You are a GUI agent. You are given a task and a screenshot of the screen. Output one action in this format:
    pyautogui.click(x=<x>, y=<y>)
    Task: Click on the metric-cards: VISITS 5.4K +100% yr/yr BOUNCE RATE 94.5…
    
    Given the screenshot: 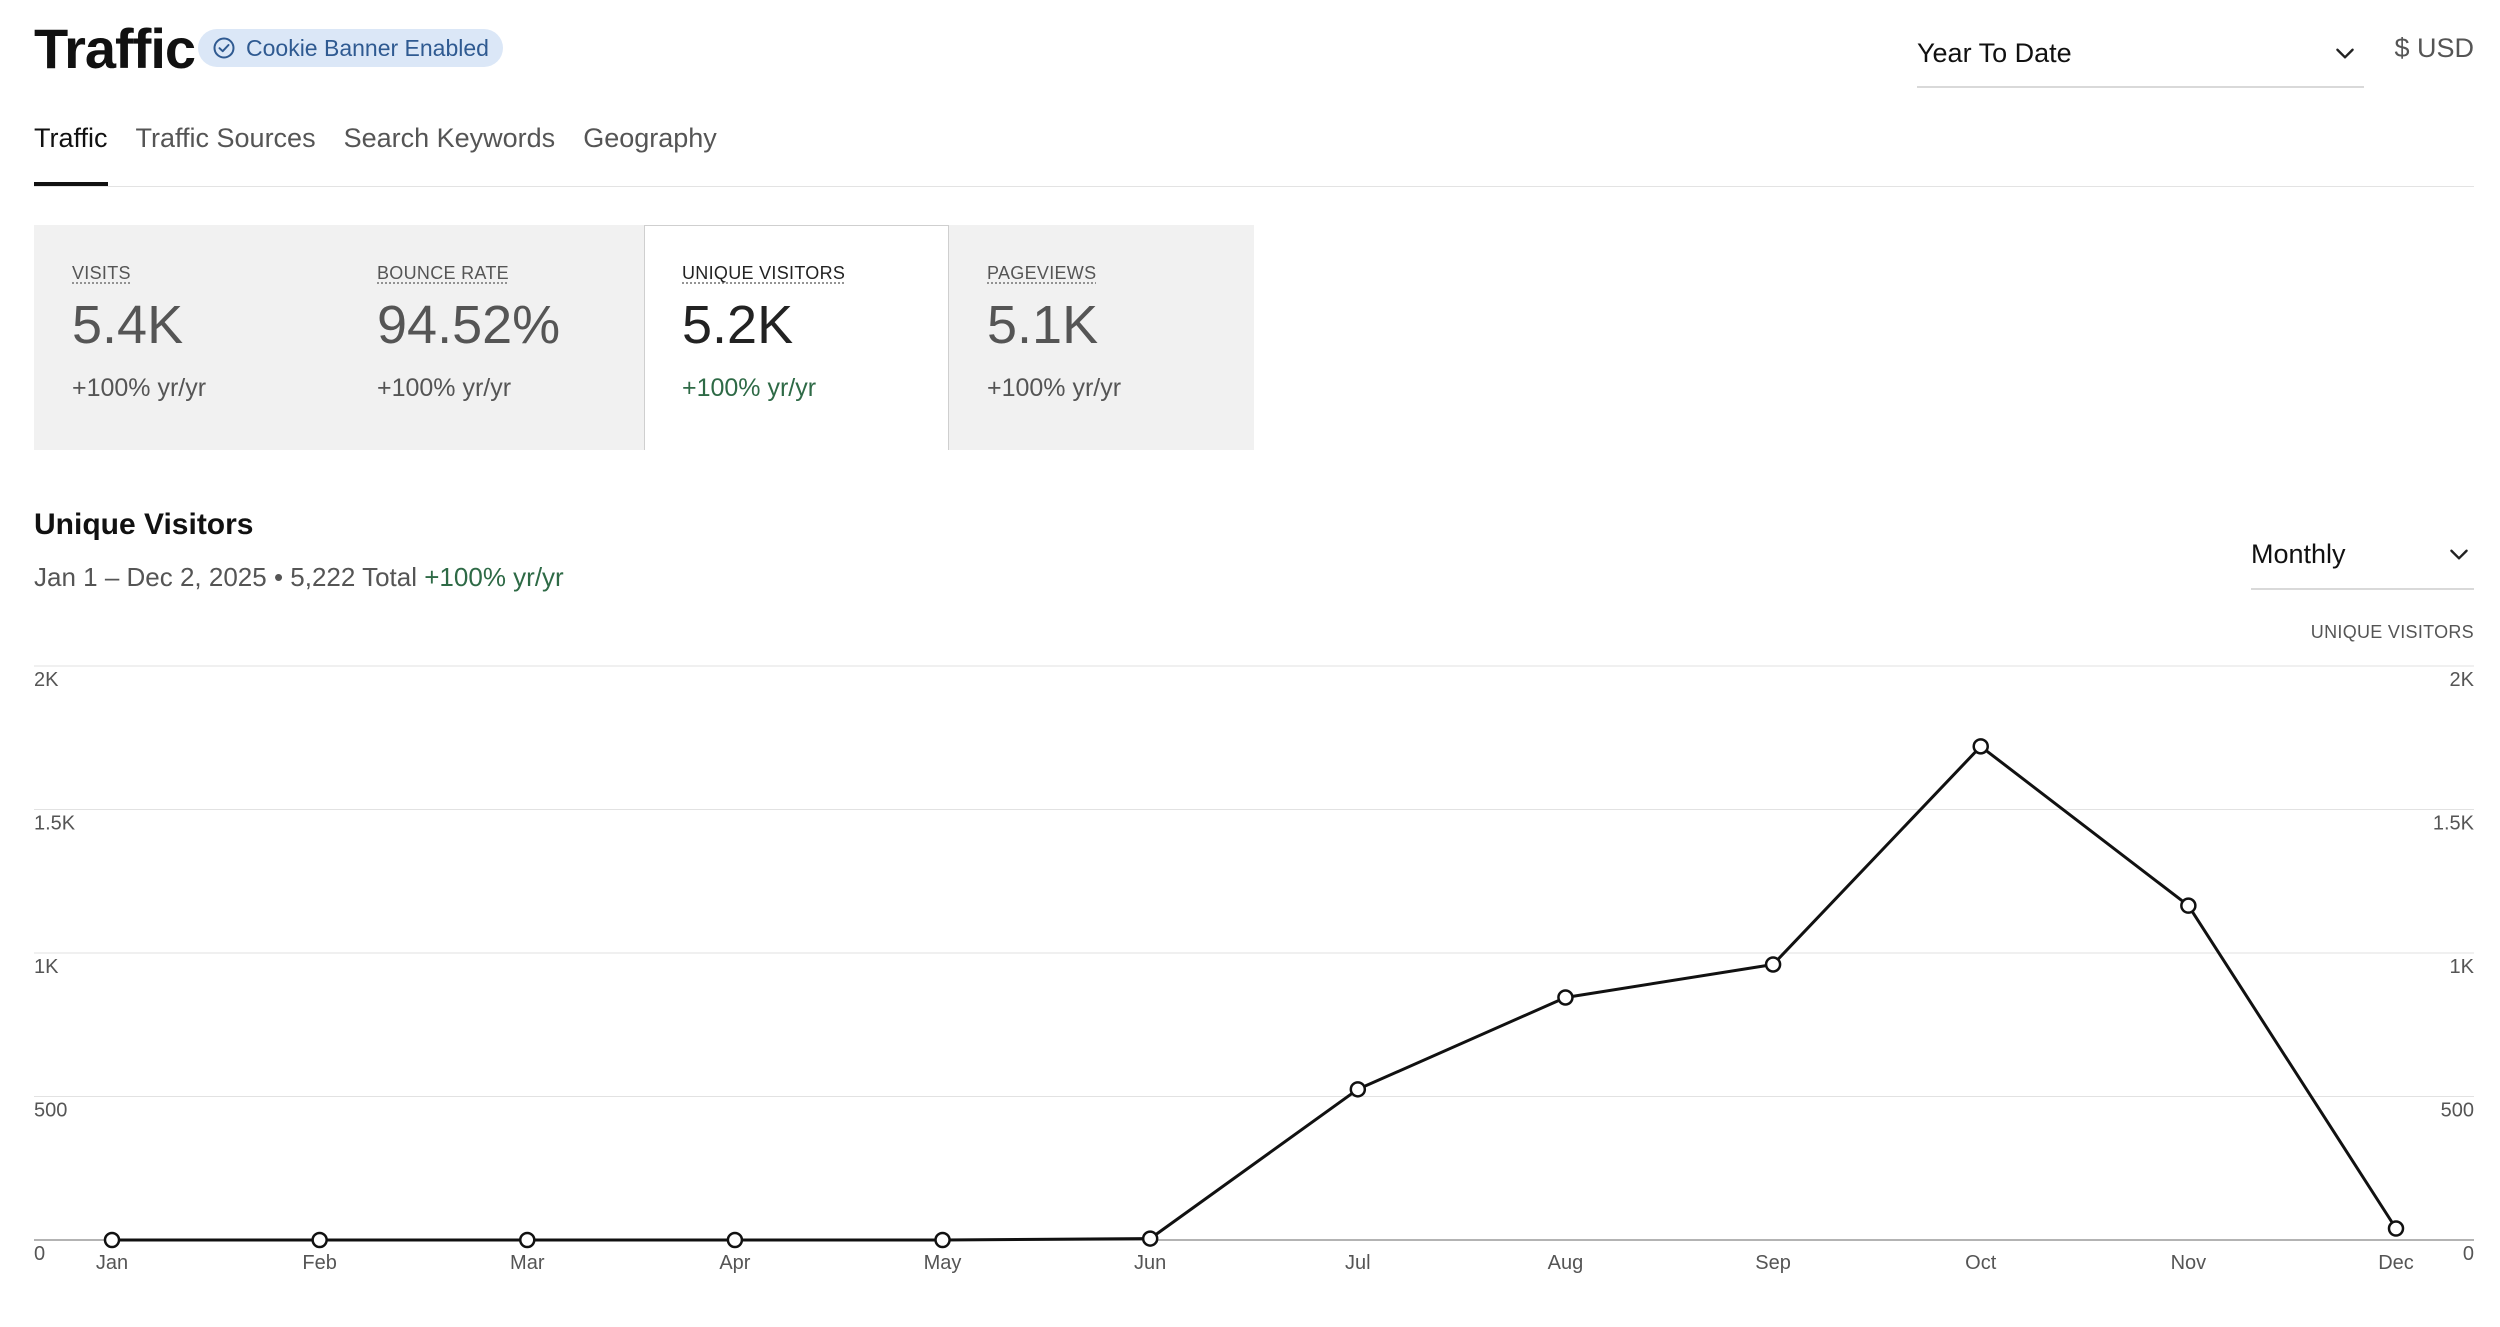 What is the action you would take?
    pyautogui.click(x=644, y=337)
    